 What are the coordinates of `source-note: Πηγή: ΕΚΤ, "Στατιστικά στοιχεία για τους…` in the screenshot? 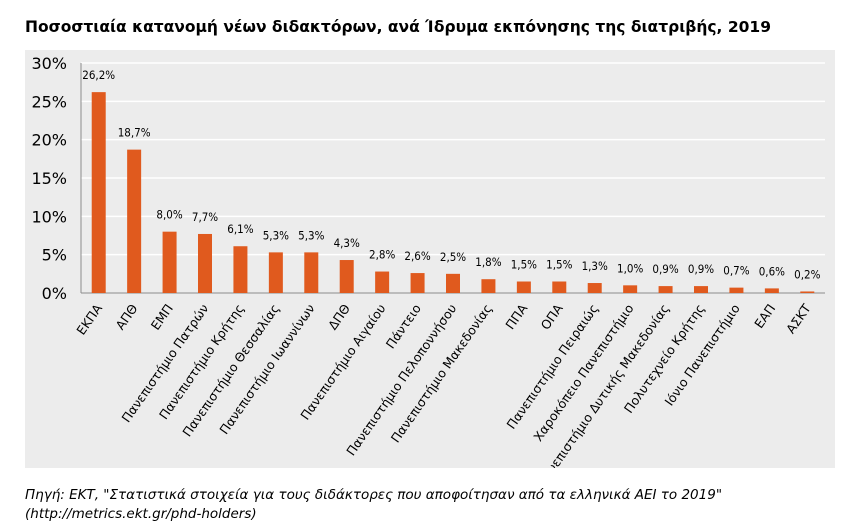 It's located at (373, 505).